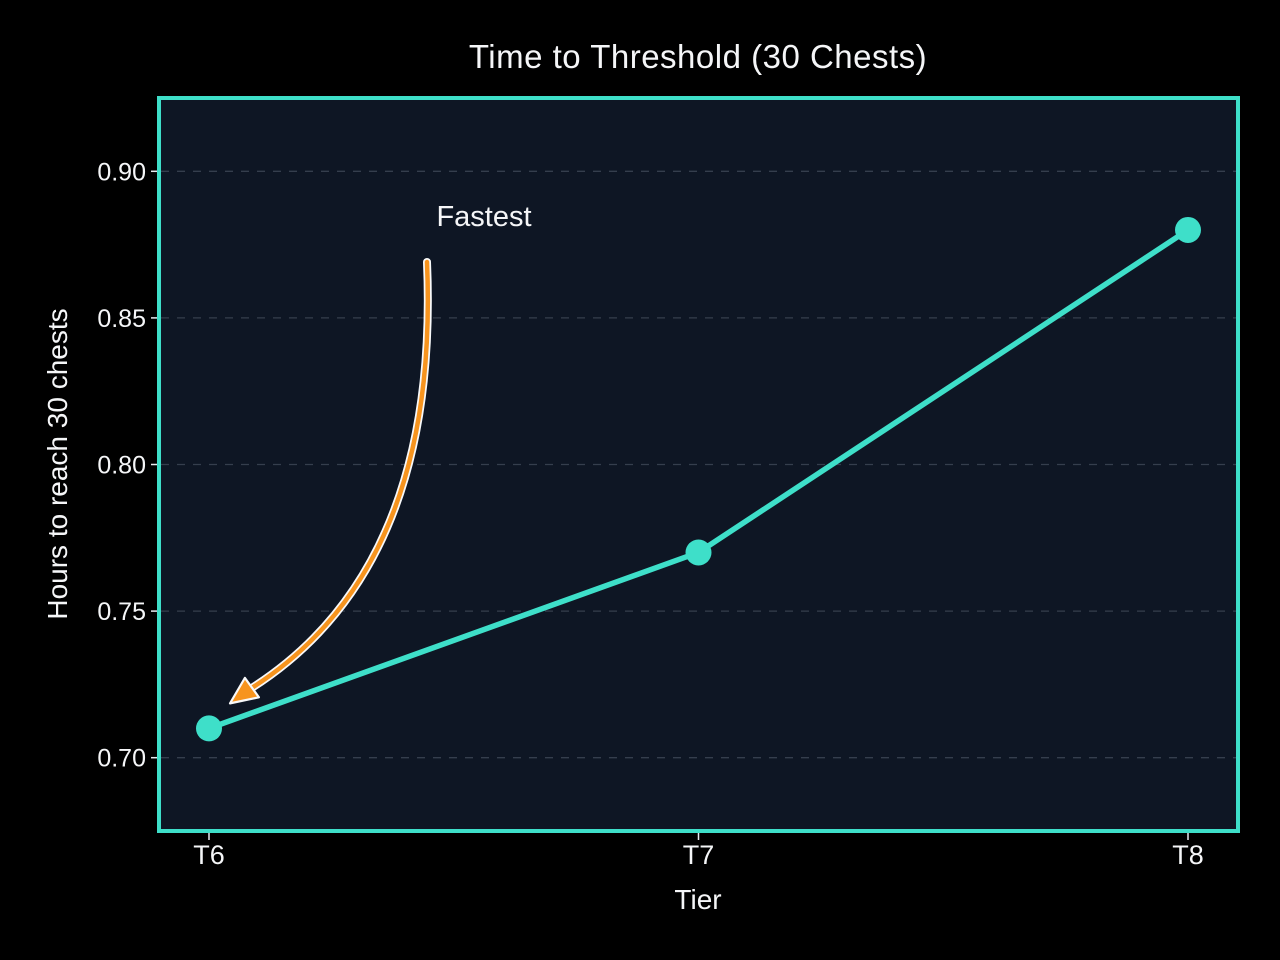 Image resolution: width=1280 pixels, height=960 pixels. What do you see at coordinates (121, 319) in the screenshot?
I see `y-tick-label: 0.85` at bounding box center [121, 319].